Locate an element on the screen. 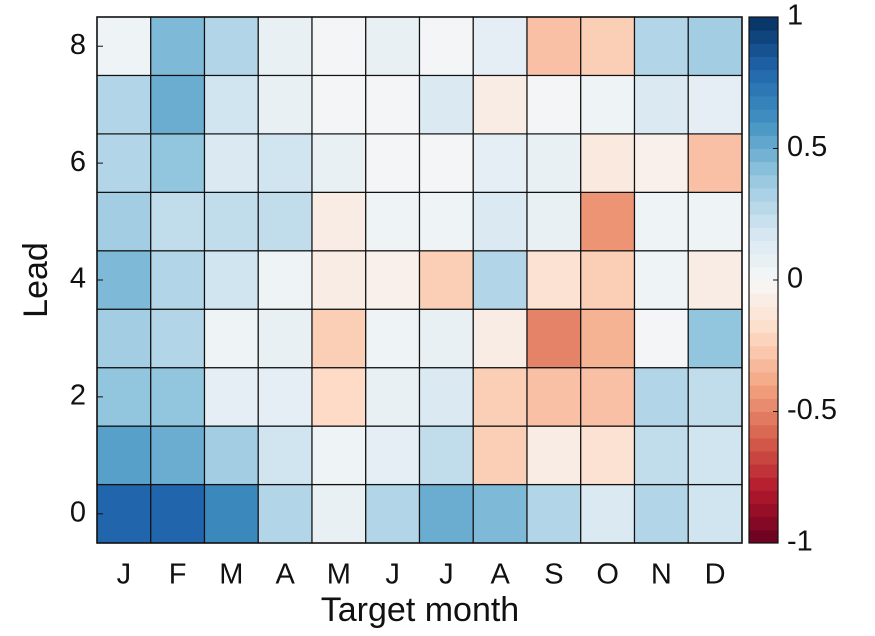 This screenshot has height=636, width=875. x-tick-label: F is located at coordinates (178, 575).